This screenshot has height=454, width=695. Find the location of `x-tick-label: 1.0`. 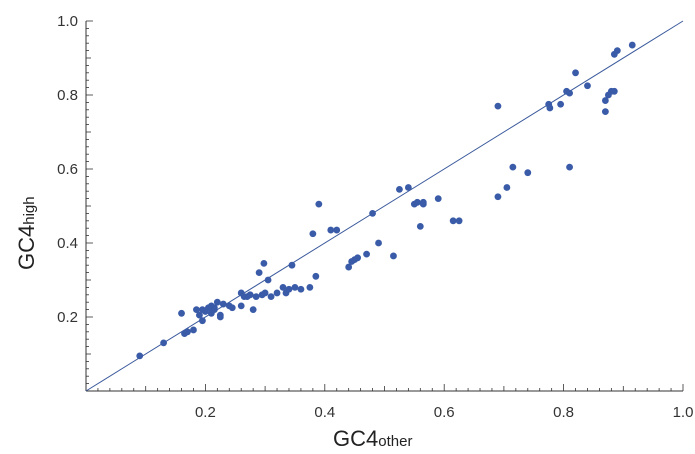

x-tick-label: 1.0 is located at coordinates (683, 412).